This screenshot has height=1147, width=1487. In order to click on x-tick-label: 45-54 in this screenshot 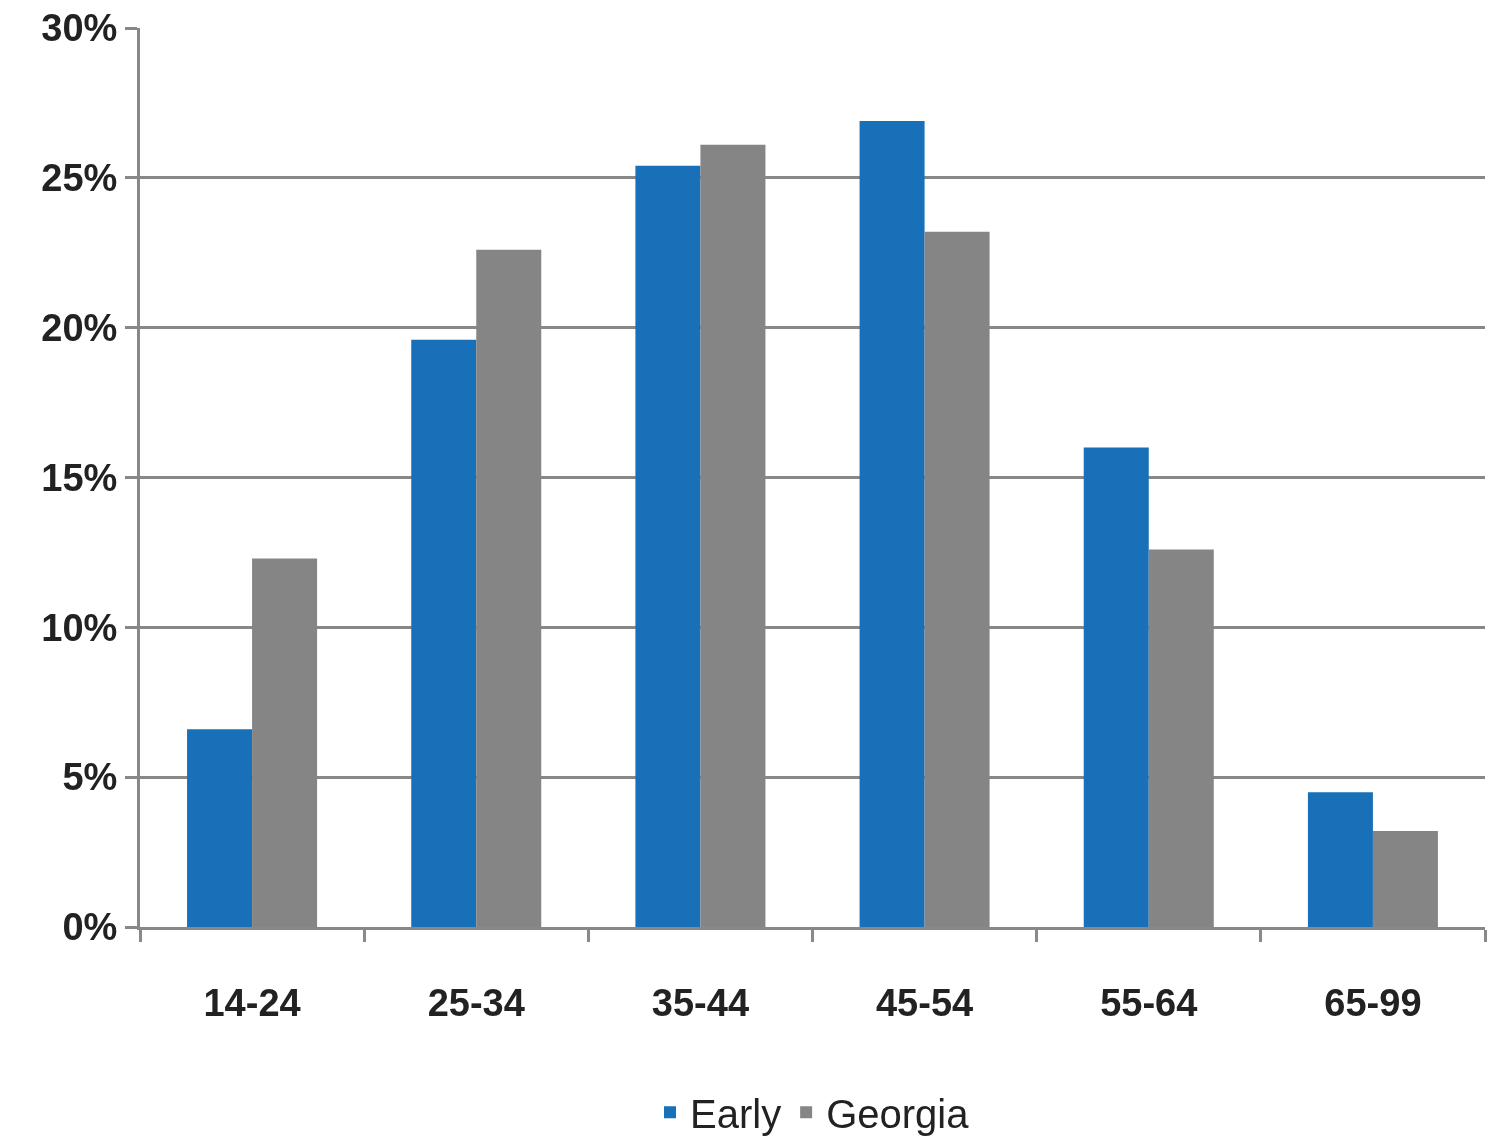, I will do `click(924, 1002)`.